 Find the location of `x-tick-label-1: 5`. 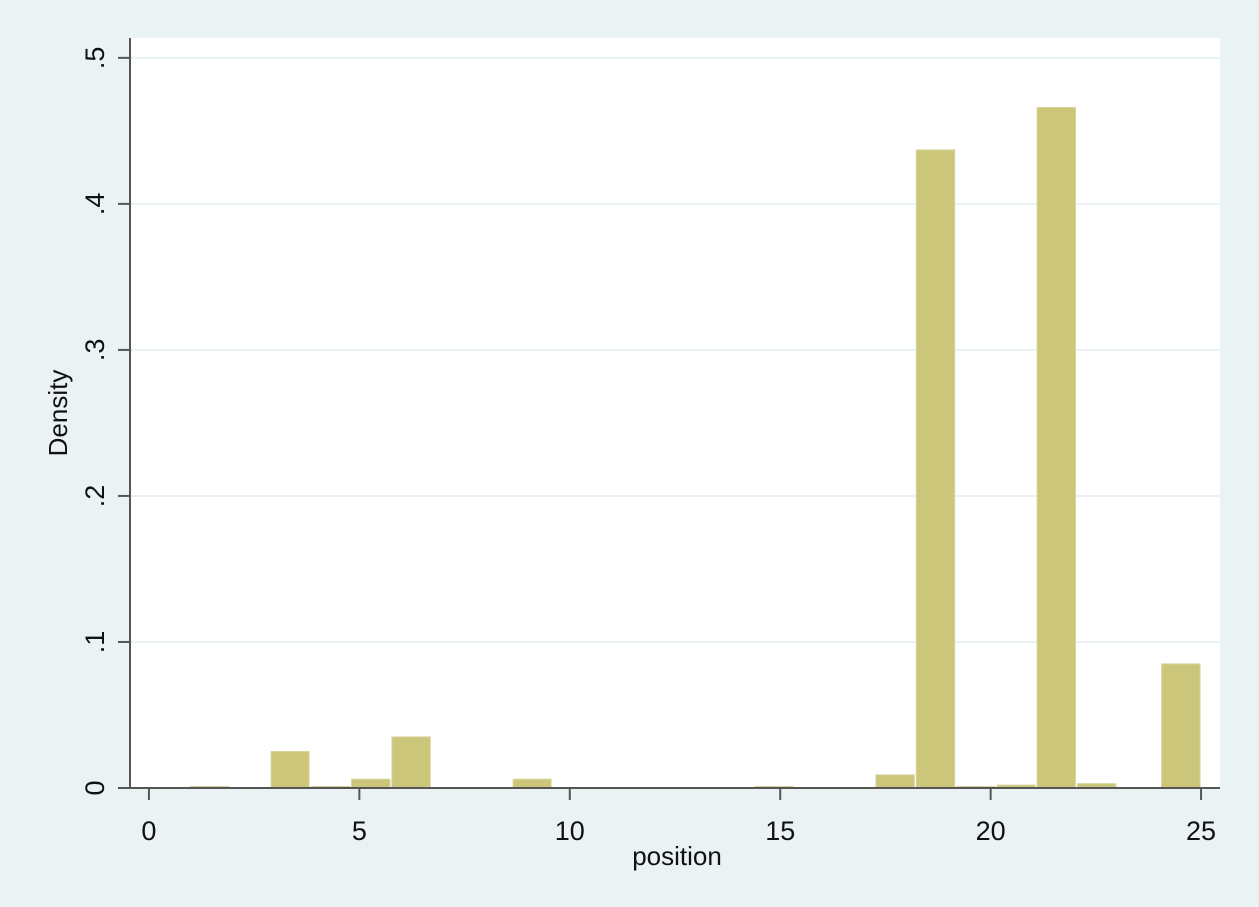

x-tick-label-1: 5 is located at coordinates (359, 831).